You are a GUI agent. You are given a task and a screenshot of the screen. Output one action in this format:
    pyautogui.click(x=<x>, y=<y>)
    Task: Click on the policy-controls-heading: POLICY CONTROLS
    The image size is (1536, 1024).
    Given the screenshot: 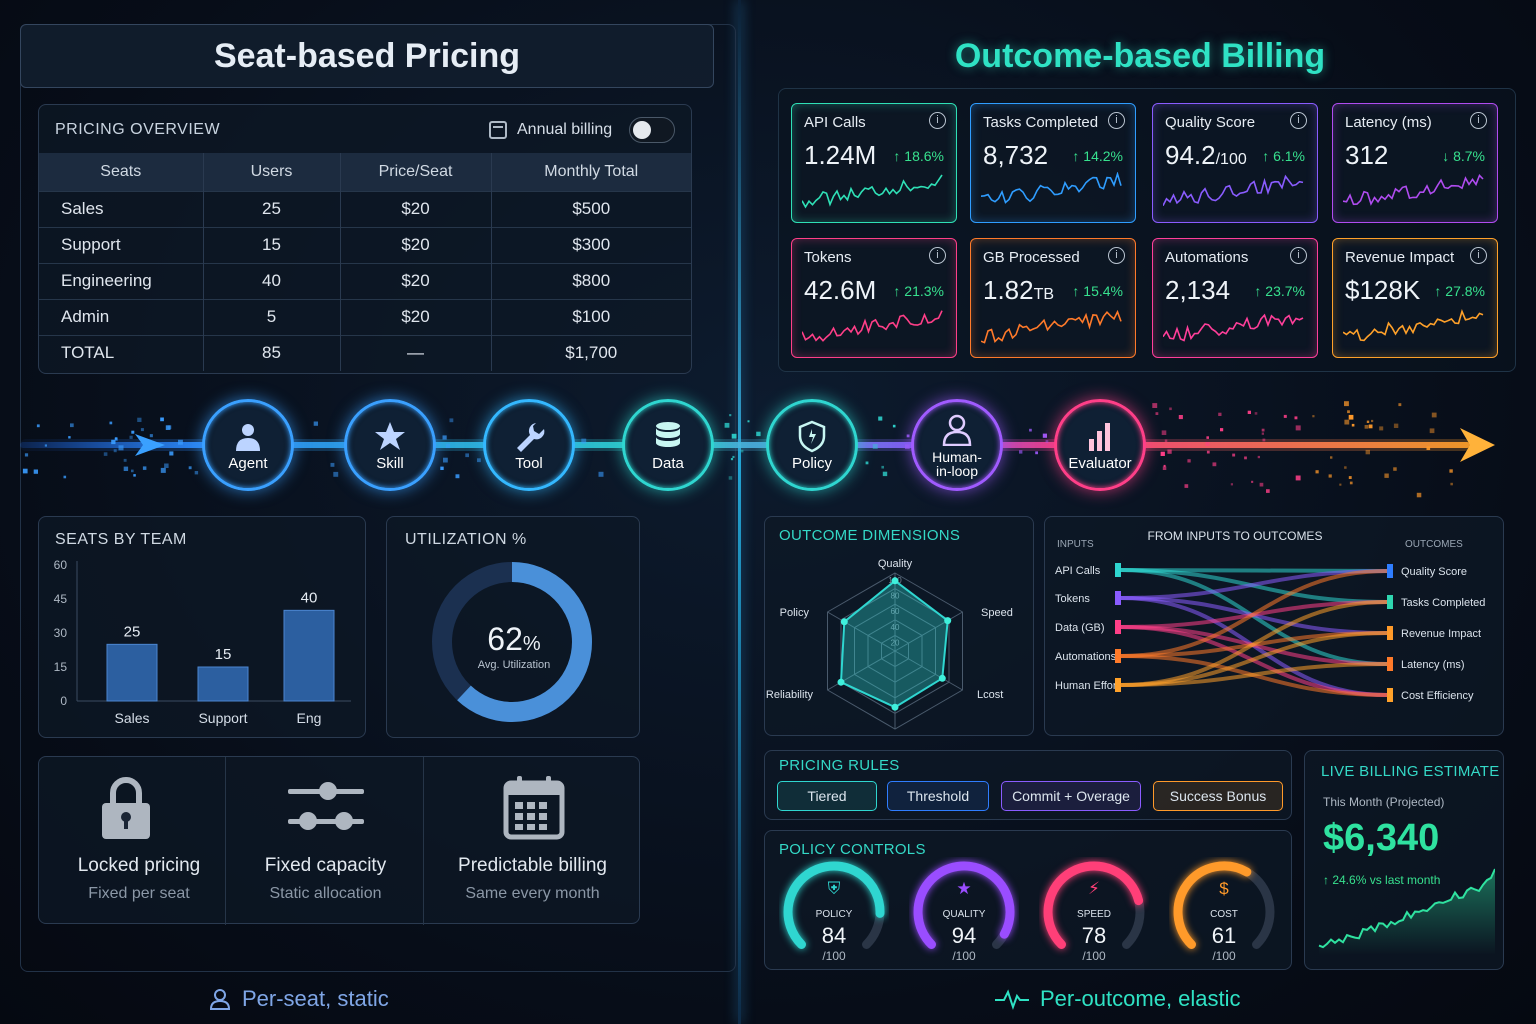 What is the action you would take?
    pyautogui.click(x=852, y=849)
    